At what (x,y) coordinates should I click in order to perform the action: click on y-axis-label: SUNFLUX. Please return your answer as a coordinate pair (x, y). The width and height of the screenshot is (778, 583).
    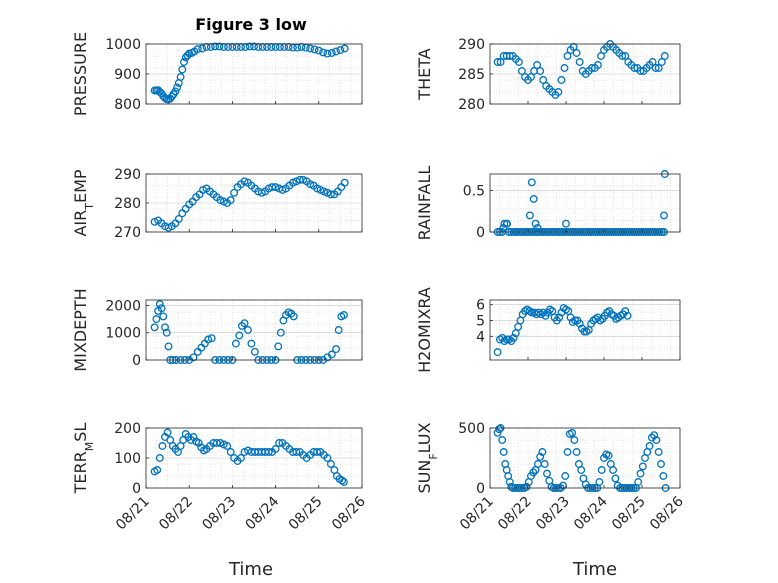
    Looking at the image, I should click on (427, 457).